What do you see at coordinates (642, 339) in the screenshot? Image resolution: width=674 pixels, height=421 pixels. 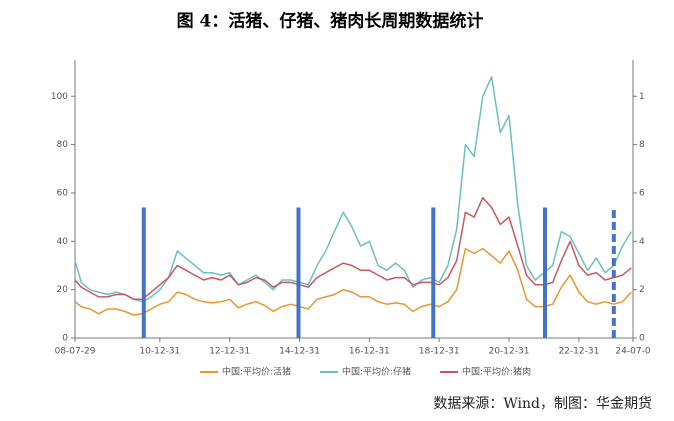 I see `y2-tick-label: 0` at bounding box center [642, 339].